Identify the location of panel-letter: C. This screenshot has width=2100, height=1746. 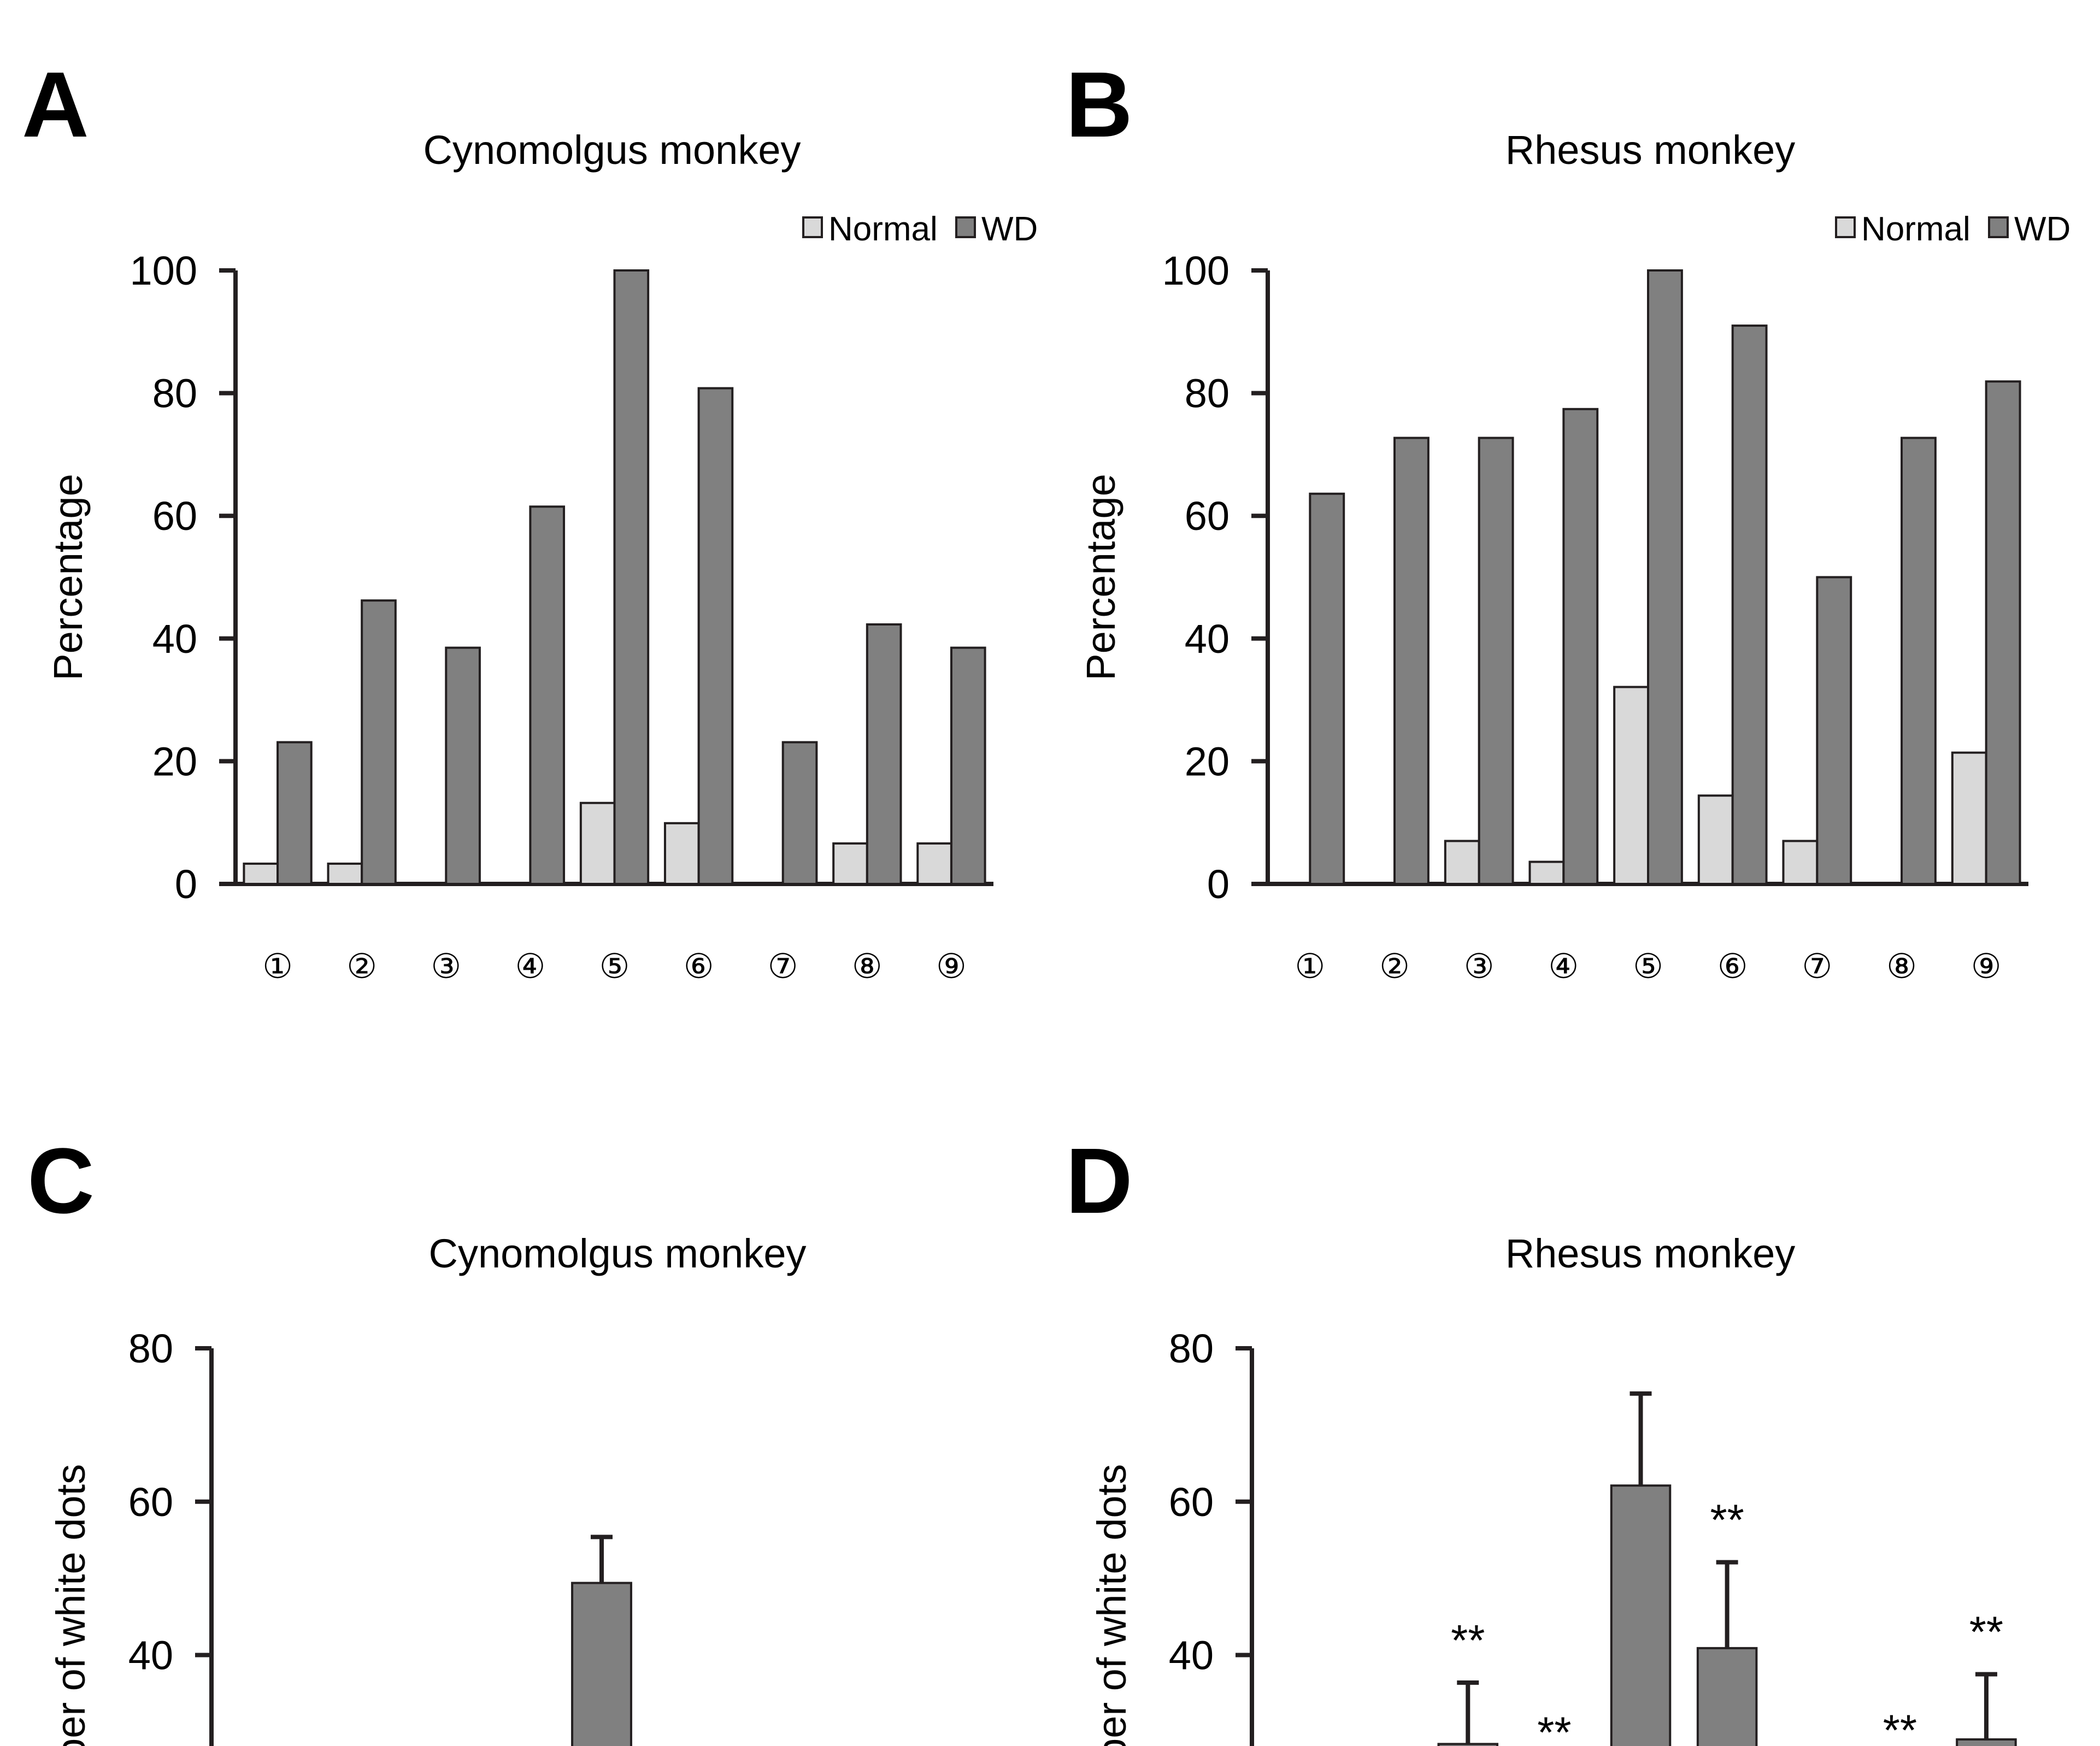
(61, 1181).